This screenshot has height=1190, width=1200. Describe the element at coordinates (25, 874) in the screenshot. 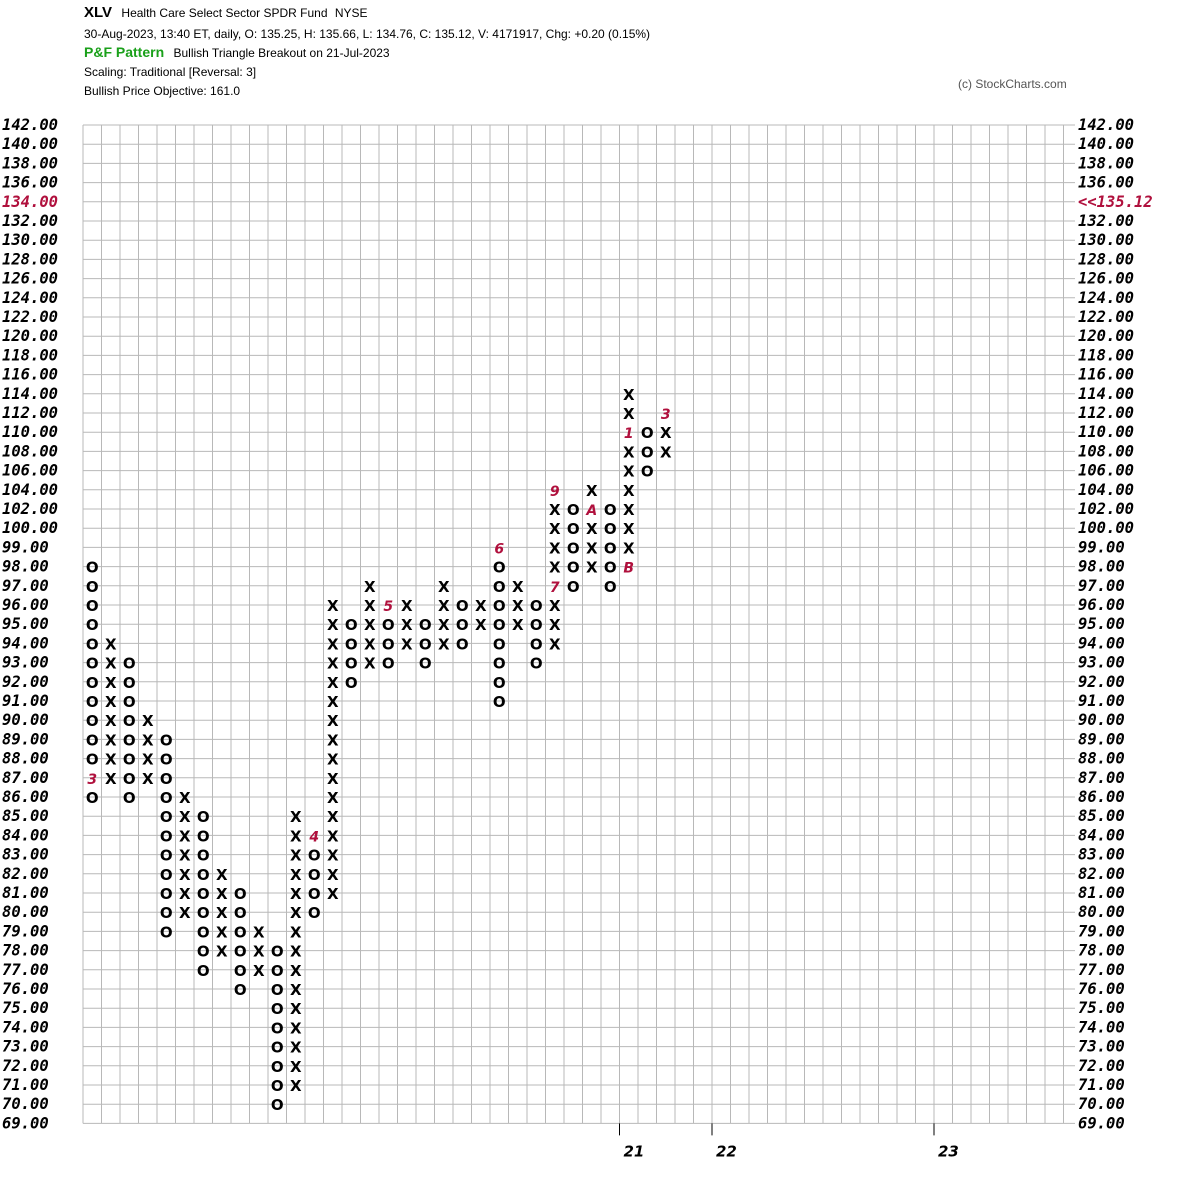

I see `price-label-left: 82.00` at that location.